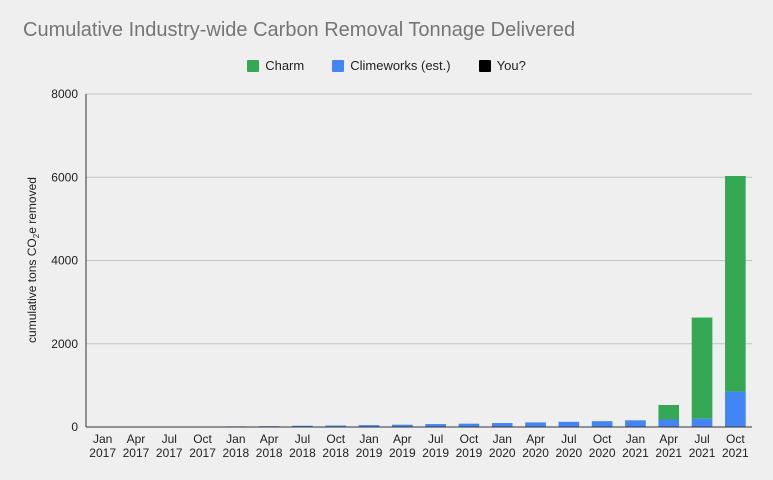  What do you see at coordinates (285, 65) in the screenshot?
I see `legend-label: Charm` at bounding box center [285, 65].